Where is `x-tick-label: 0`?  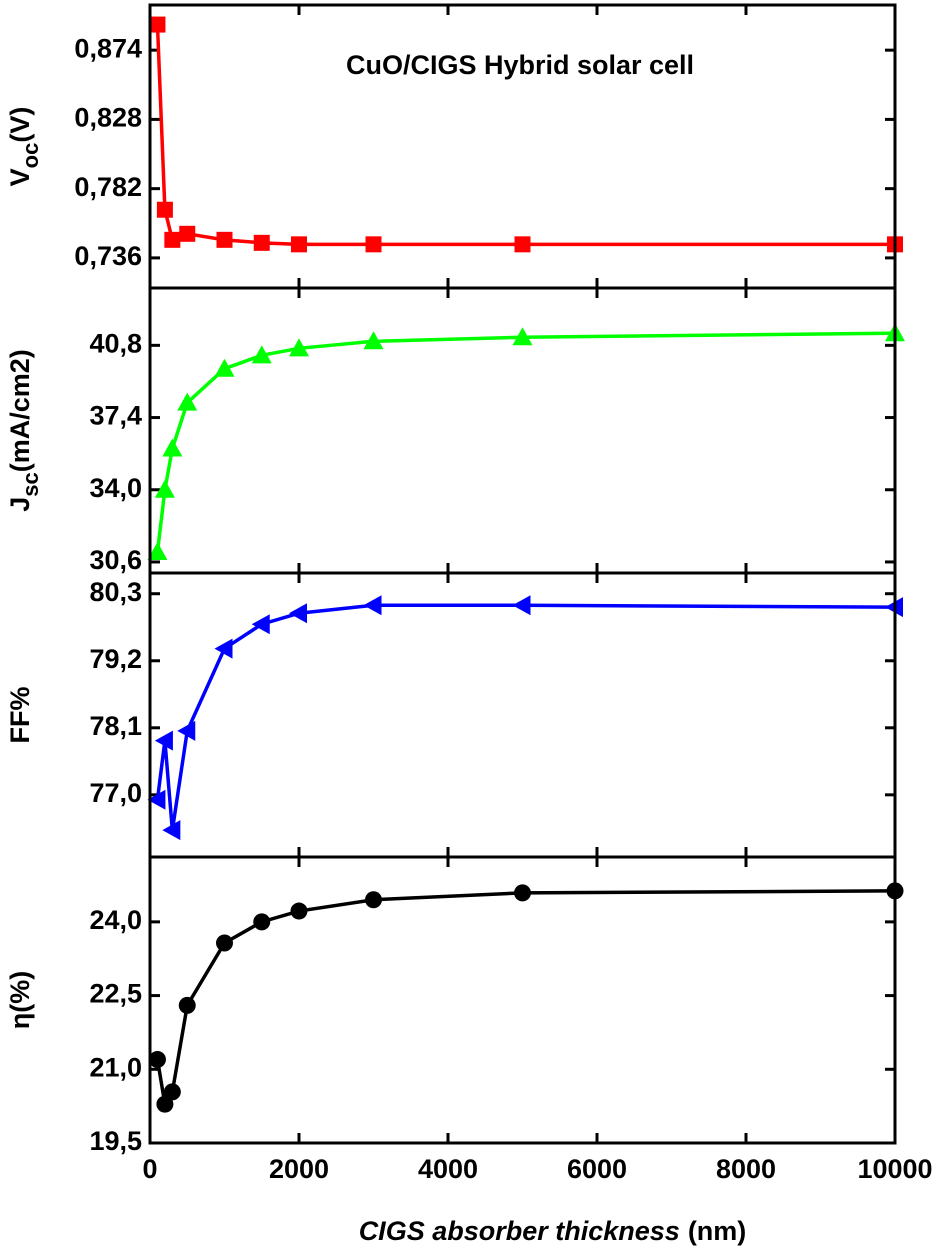
x-tick-label: 0 is located at coordinates (149, 1169).